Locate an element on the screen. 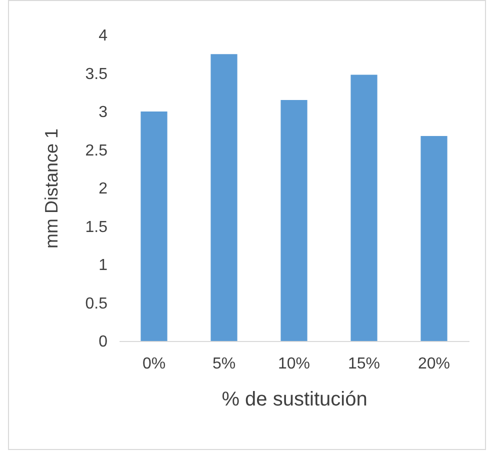 This screenshot has height=453, width=490. x-tick-label: 5% is located at coordinates (224, 364).